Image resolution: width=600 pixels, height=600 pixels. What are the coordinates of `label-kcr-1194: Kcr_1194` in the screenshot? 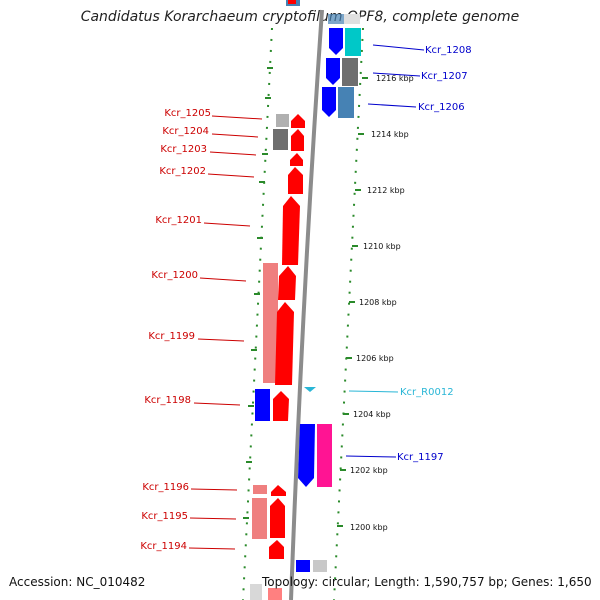 It's located at (163, 546).